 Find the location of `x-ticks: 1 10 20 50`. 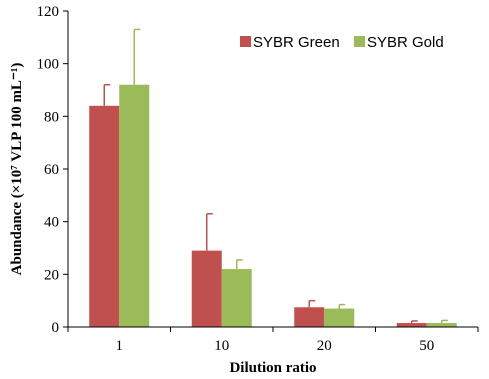

x-ticks: 1 10 20 50 is located at coordinates (273, 340).